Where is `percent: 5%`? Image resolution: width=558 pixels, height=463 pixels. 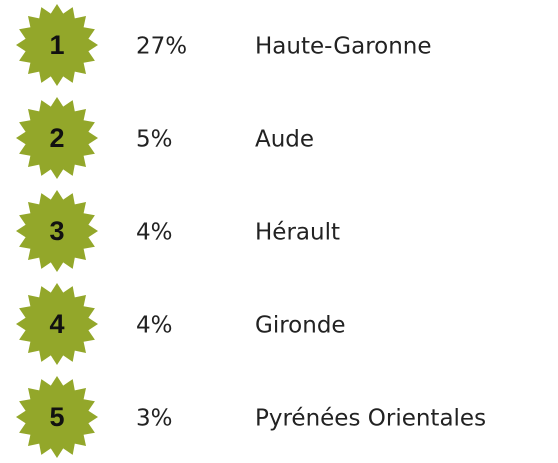 percent: 5% is located at coordinates (154, 140).